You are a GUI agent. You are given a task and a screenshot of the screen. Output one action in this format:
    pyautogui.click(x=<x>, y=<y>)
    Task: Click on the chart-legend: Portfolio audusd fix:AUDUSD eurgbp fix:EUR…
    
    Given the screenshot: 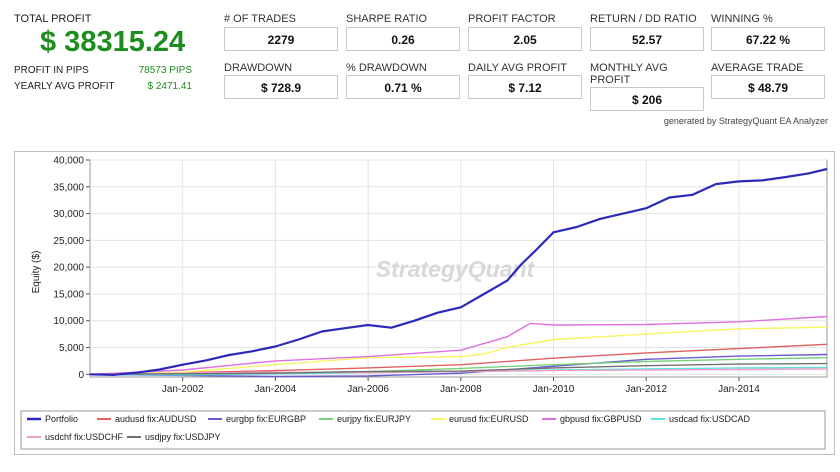 What is the action you would take?
    pyautogui.click(x=423, y=430)
    